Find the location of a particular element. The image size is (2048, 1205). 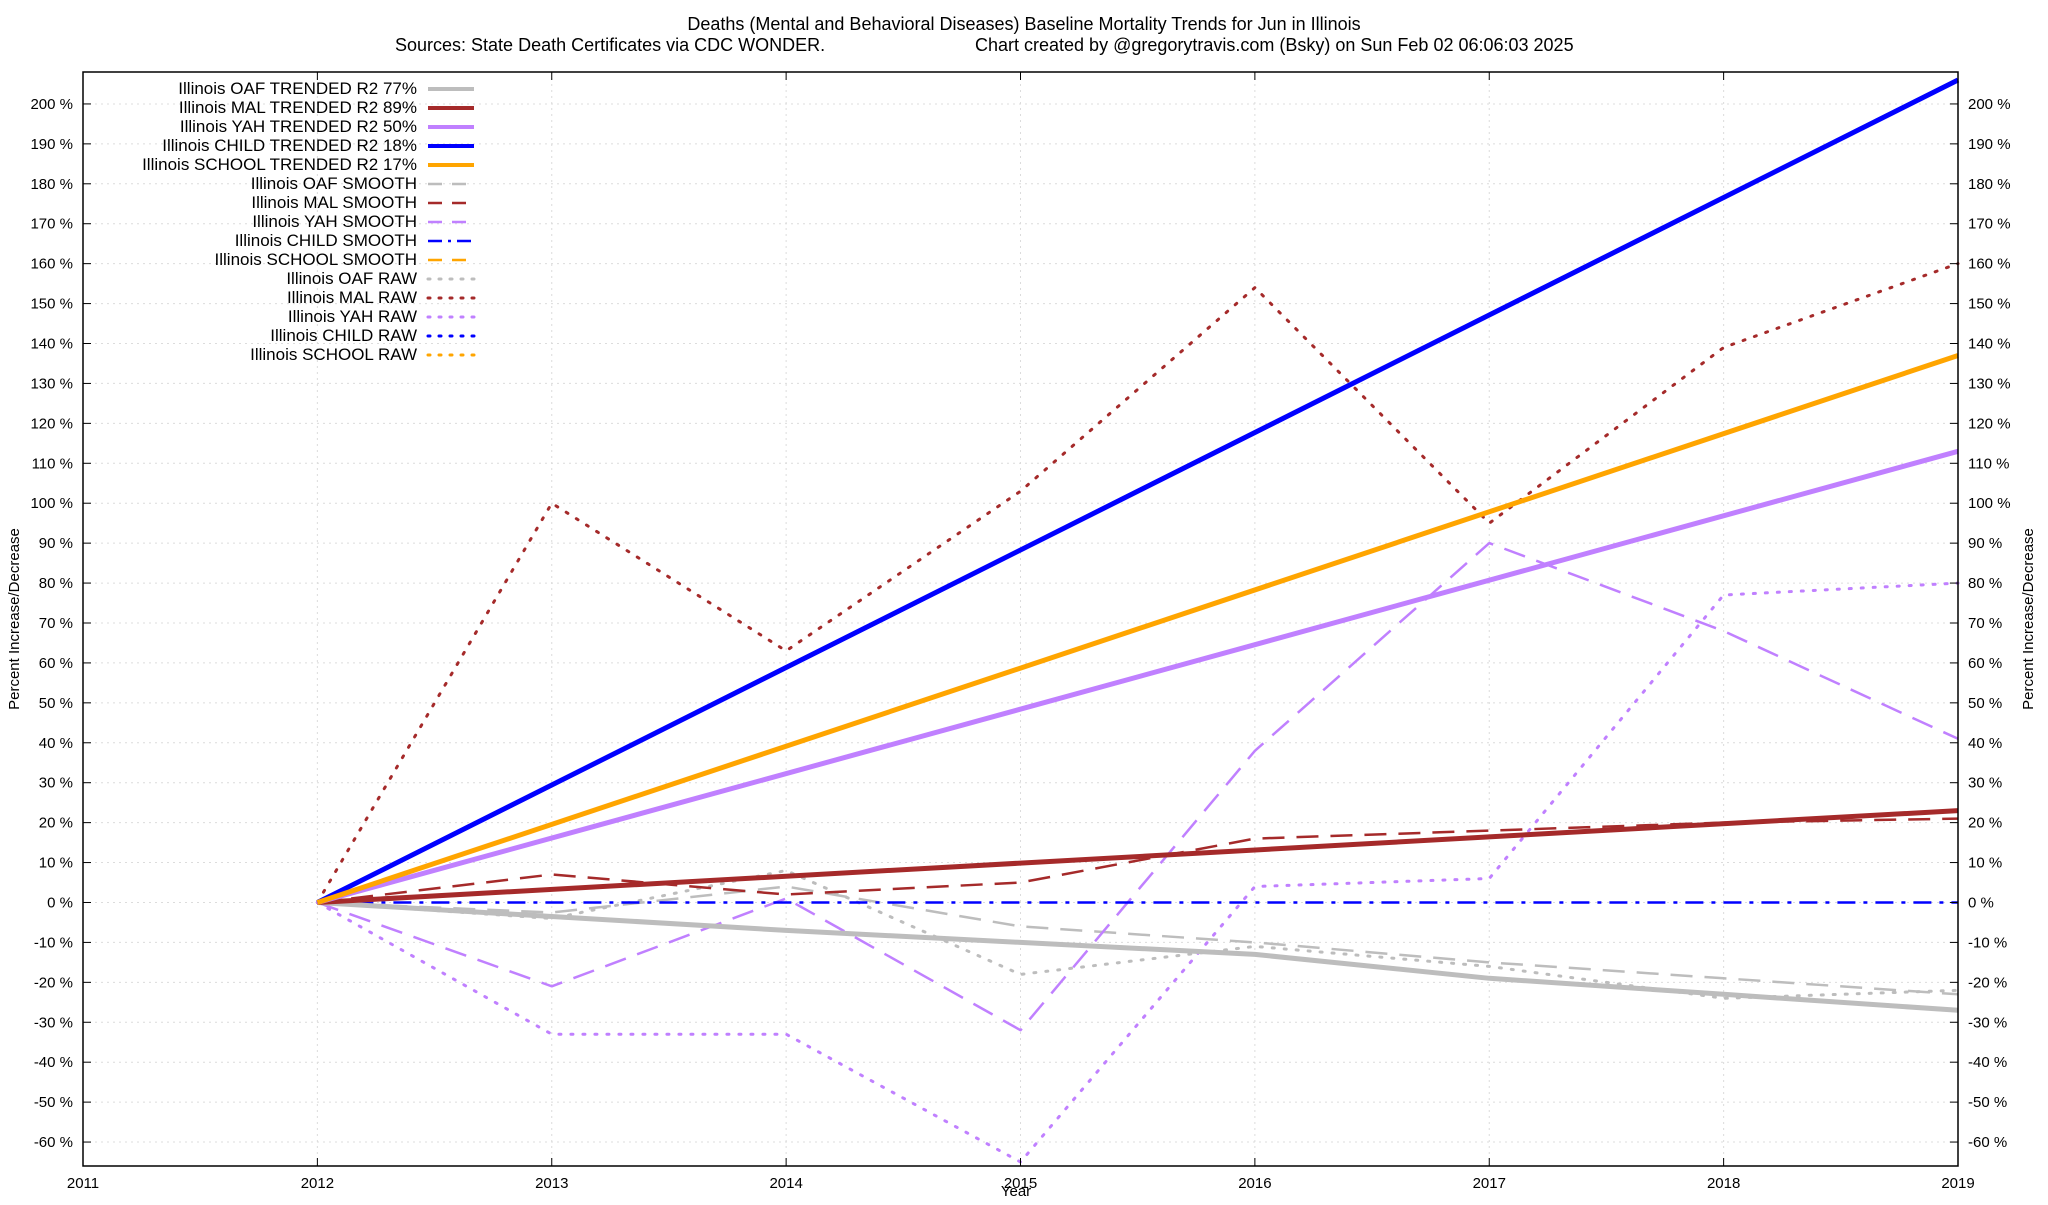

x-tick-label: 2016 is located at coordinates (1254, 1183).